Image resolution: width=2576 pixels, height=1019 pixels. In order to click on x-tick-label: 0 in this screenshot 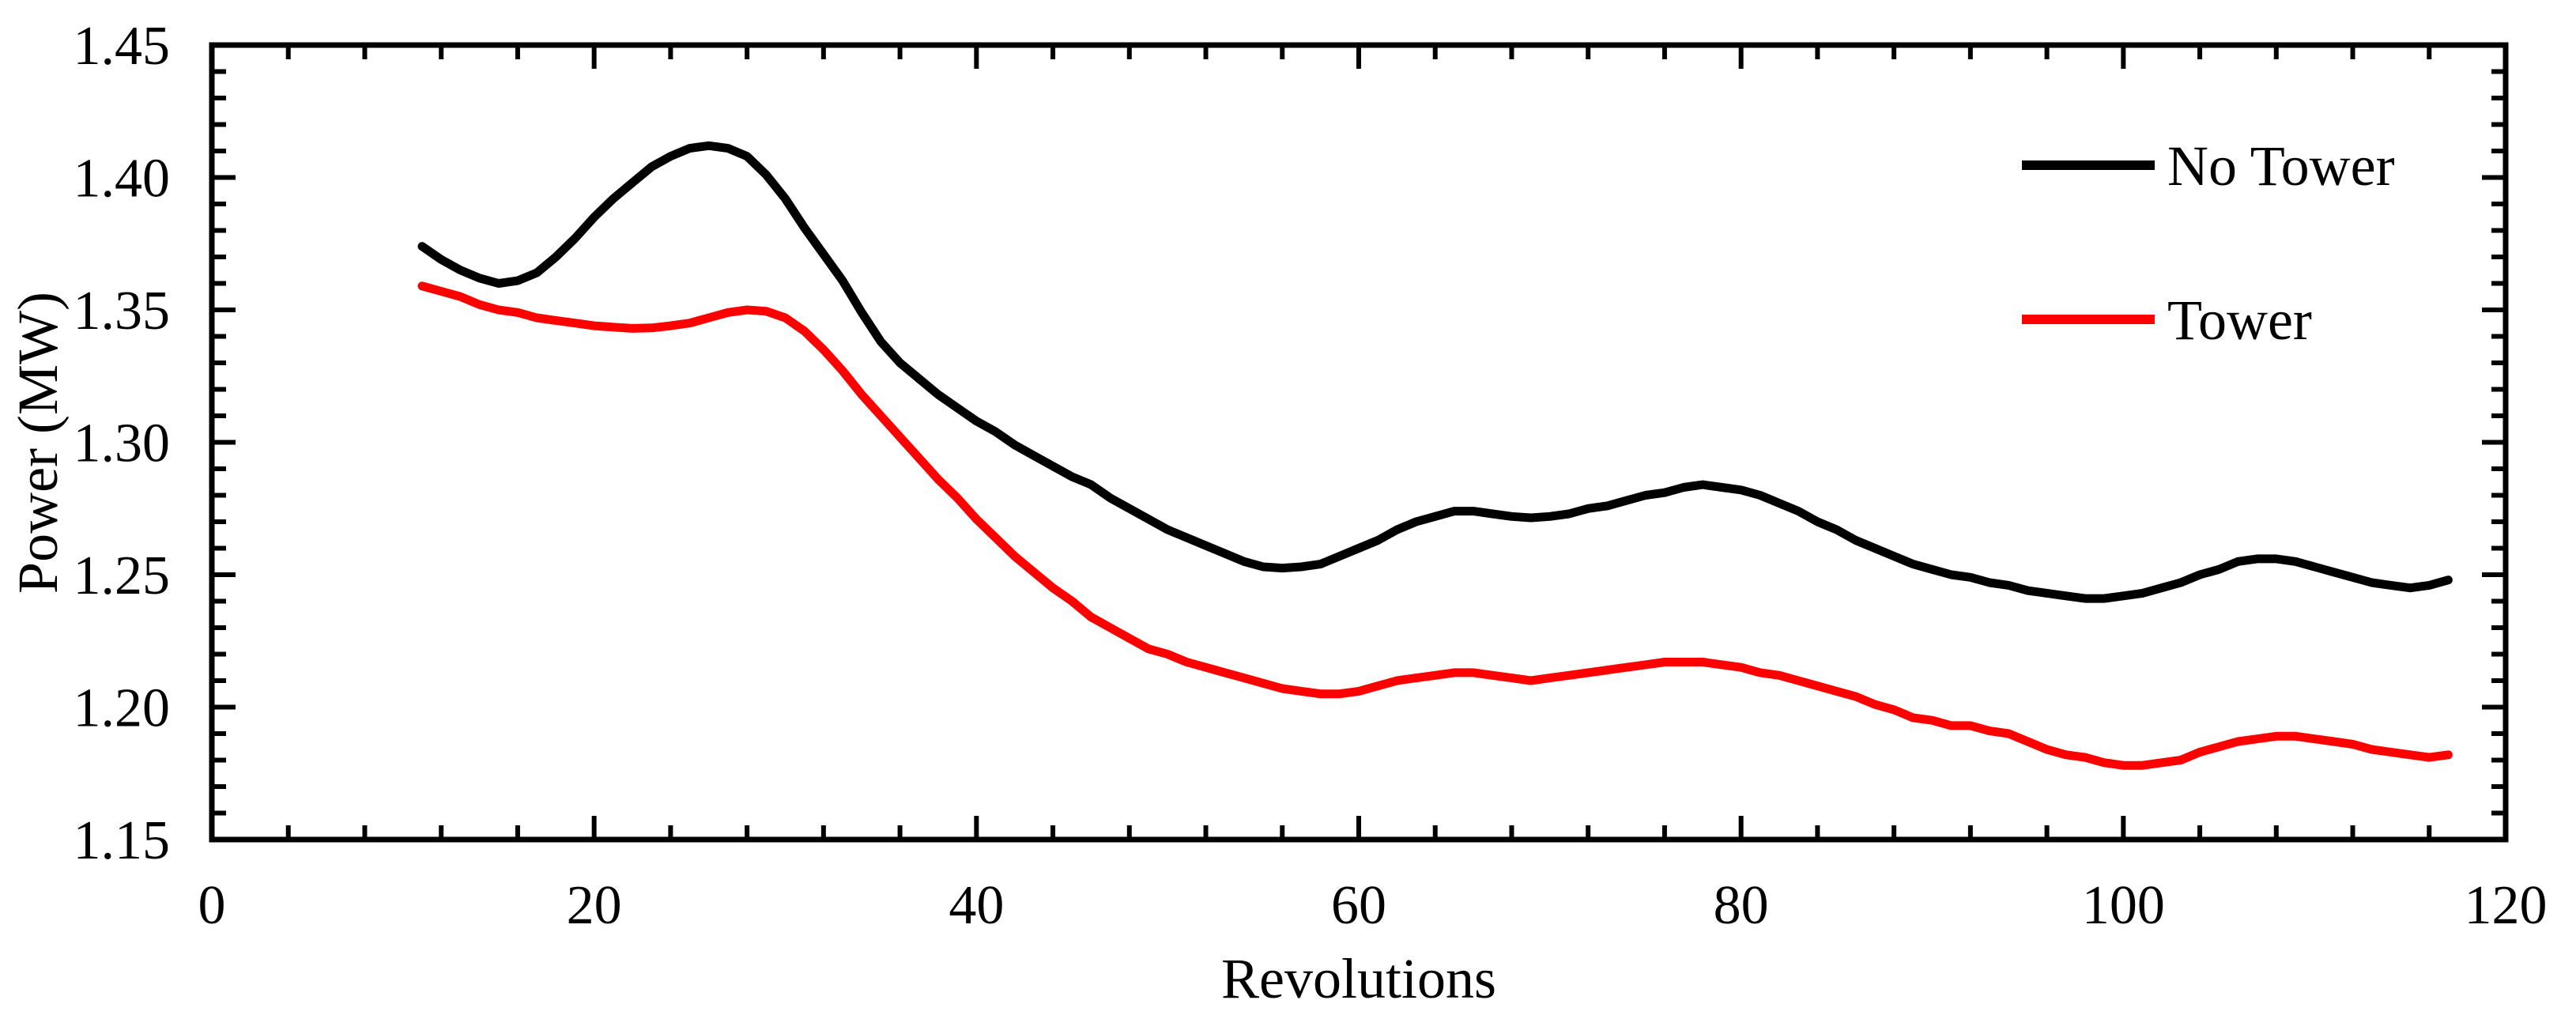, I will do `click(212, 905)`.